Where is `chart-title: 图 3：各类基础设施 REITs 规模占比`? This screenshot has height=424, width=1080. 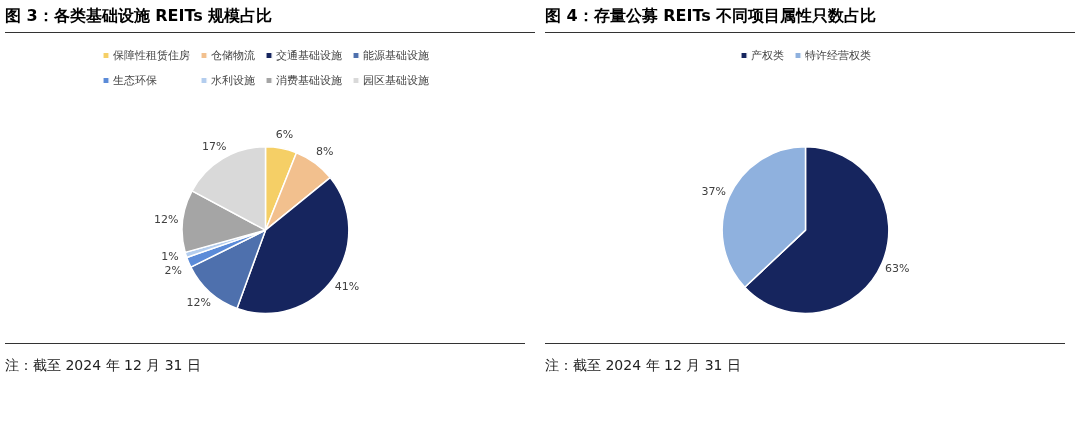 chart-title: 图 3：各类基础设施 REITs 规模占比 is located at coordinates (139, 16).